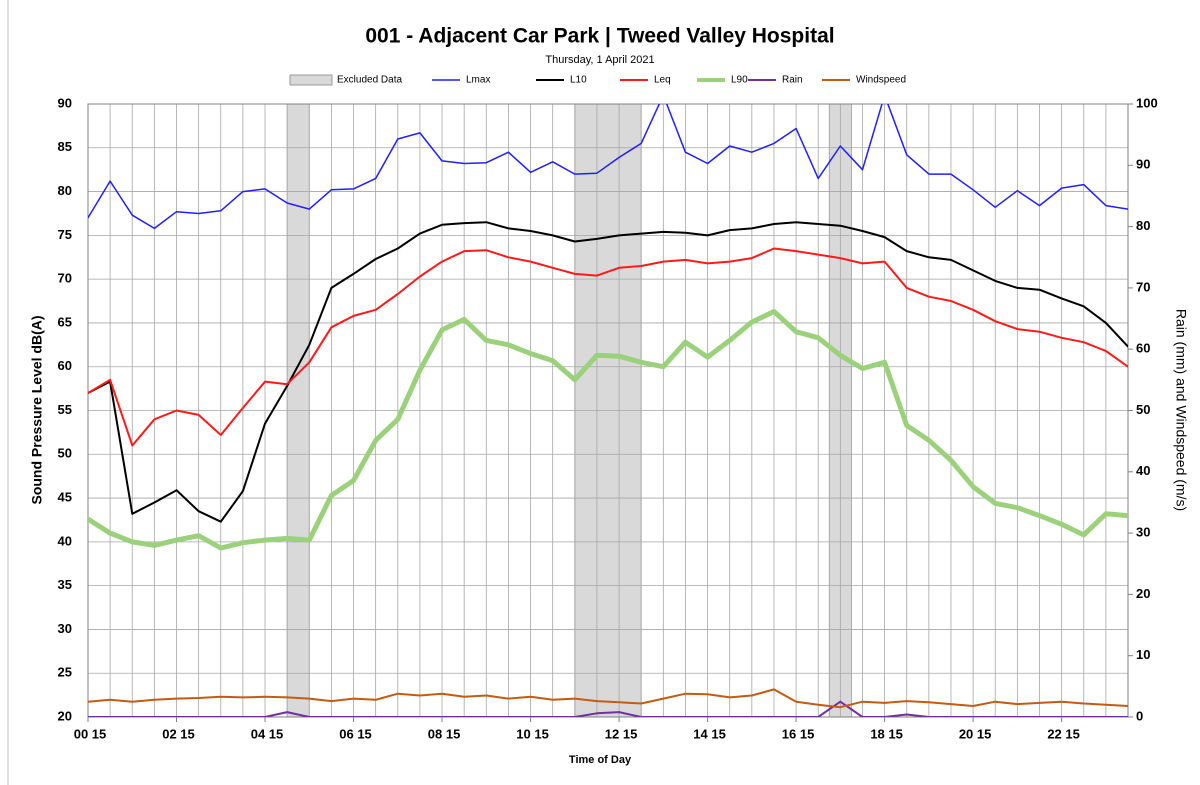  What do you see at coordinates (444, 733) in the screenshot?
I see `x-tick-label: 08 15` at bounding box center [444, 733].